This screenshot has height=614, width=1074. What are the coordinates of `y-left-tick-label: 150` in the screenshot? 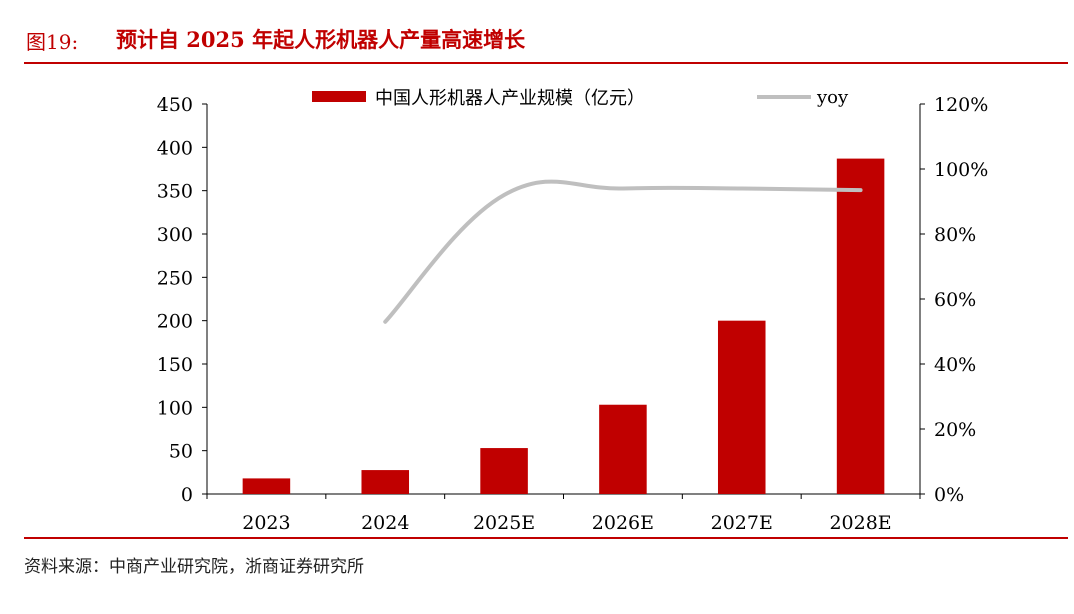 It's located at (175, 365).